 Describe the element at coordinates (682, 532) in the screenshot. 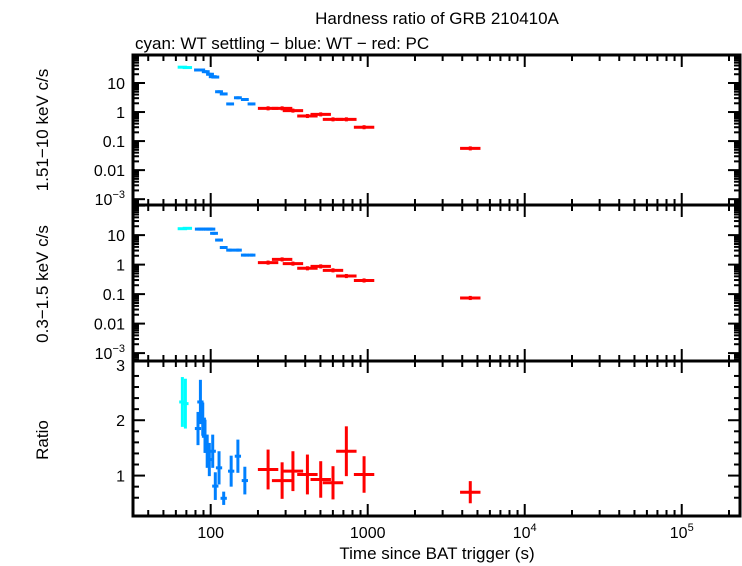

I see `x-tick-label: 10⁵` at that location.